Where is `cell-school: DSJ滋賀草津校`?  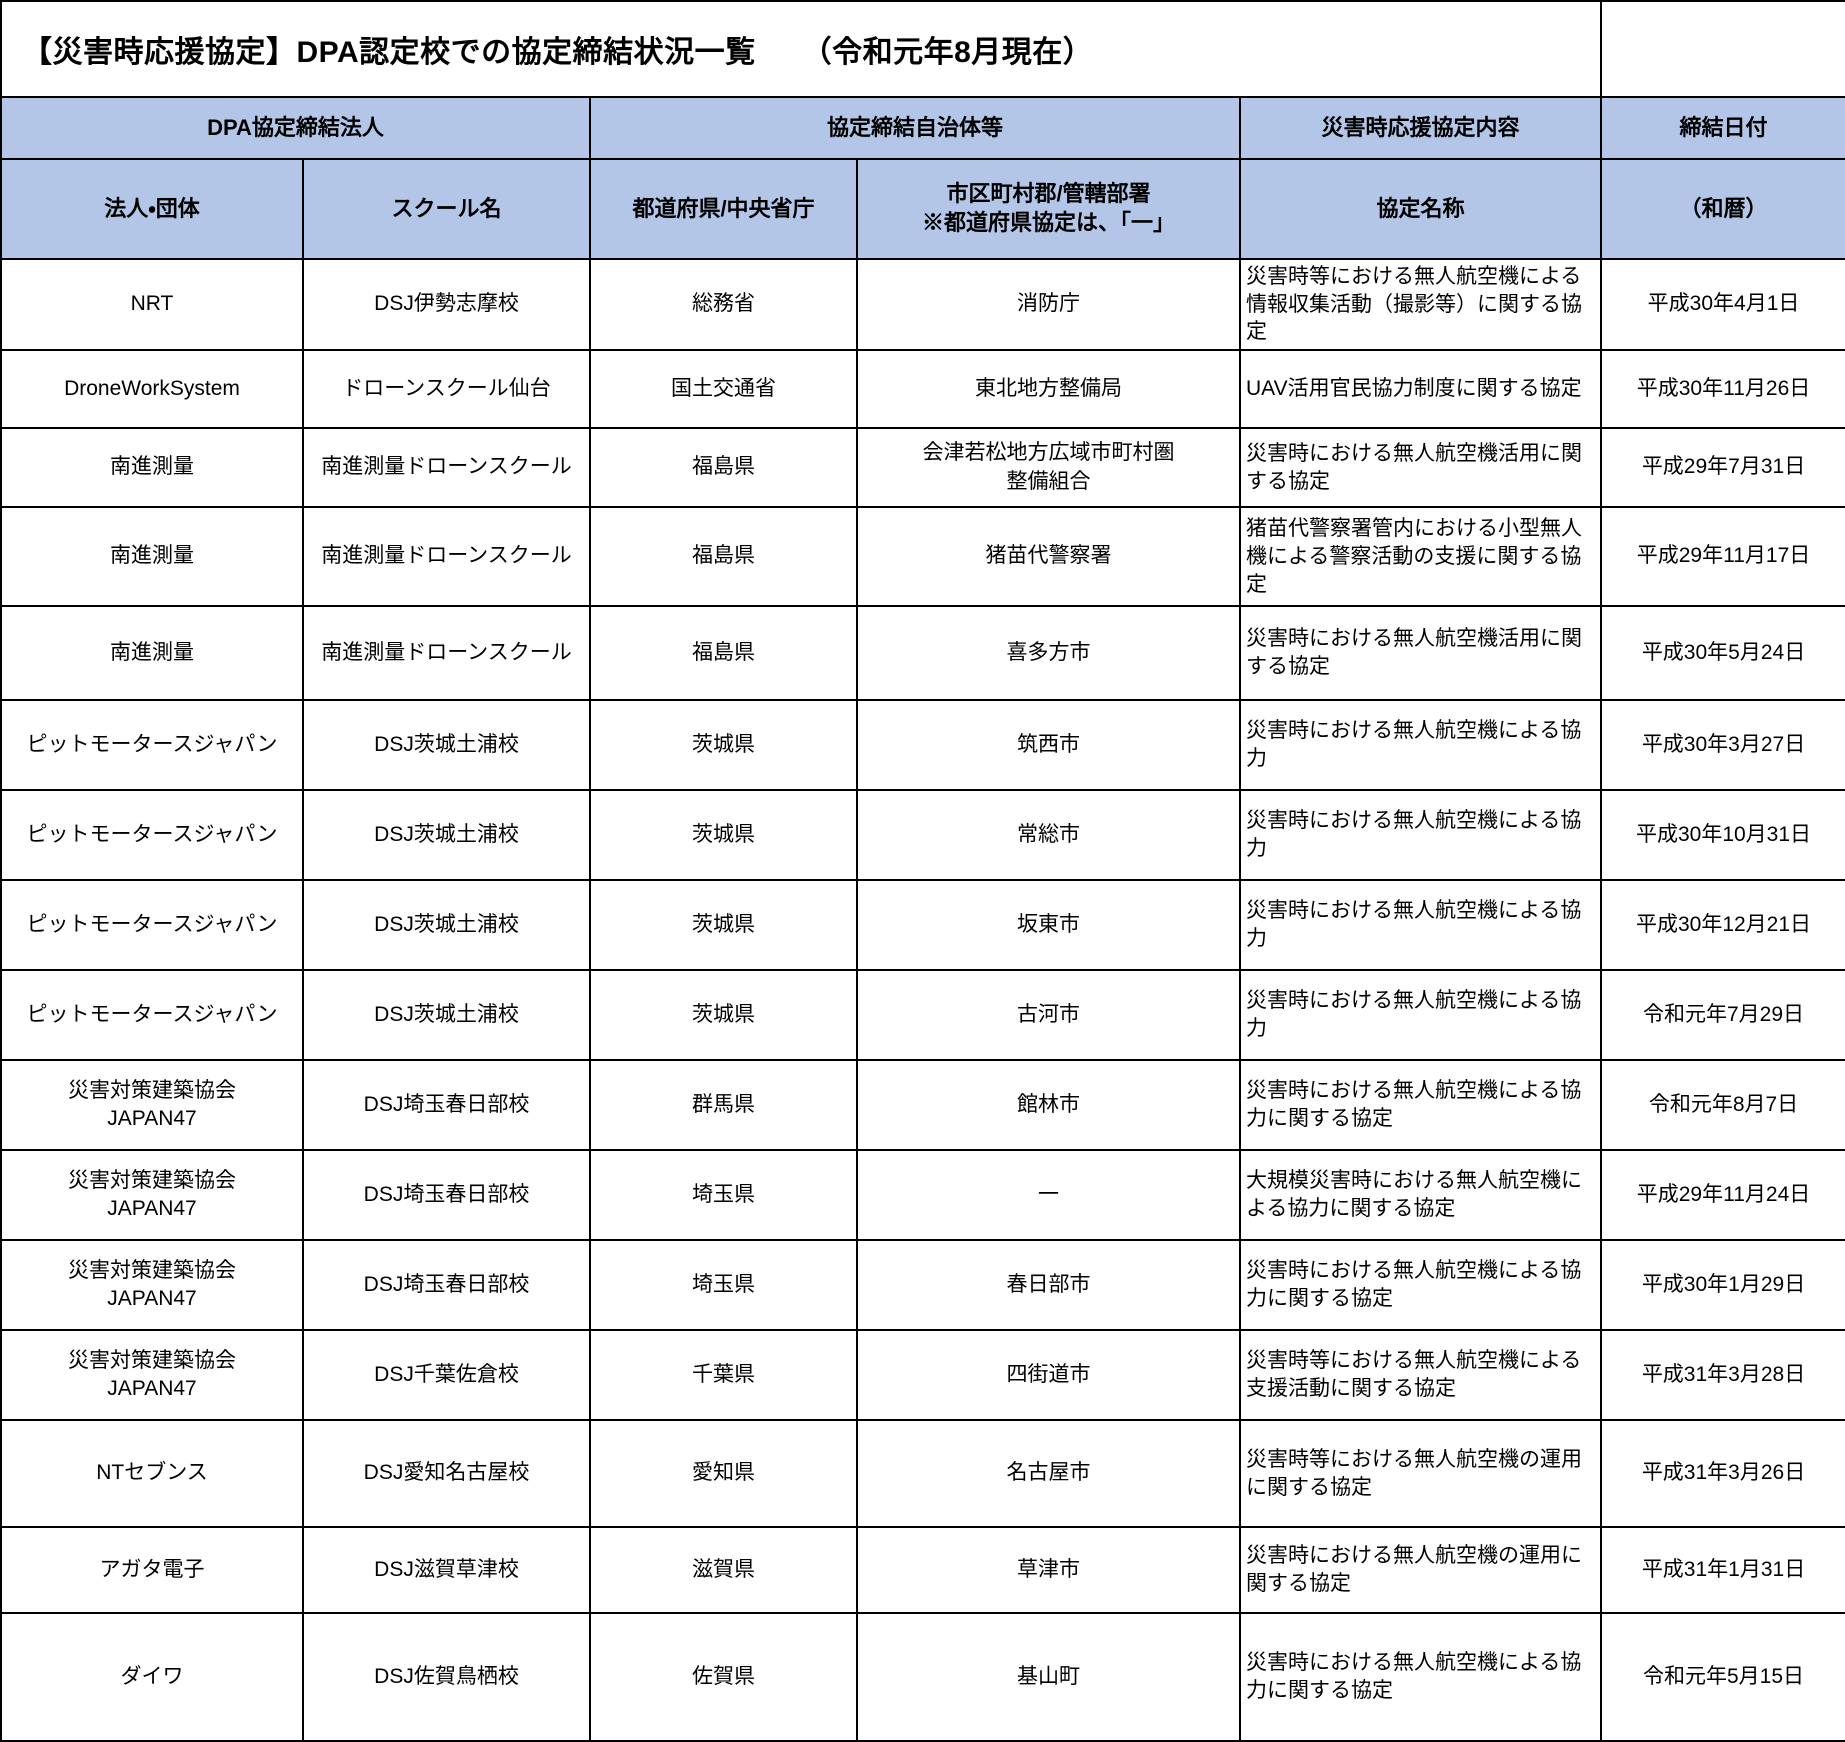 cell-school: DSJ滋賀草津校 is located at coordinates (446, 1570).